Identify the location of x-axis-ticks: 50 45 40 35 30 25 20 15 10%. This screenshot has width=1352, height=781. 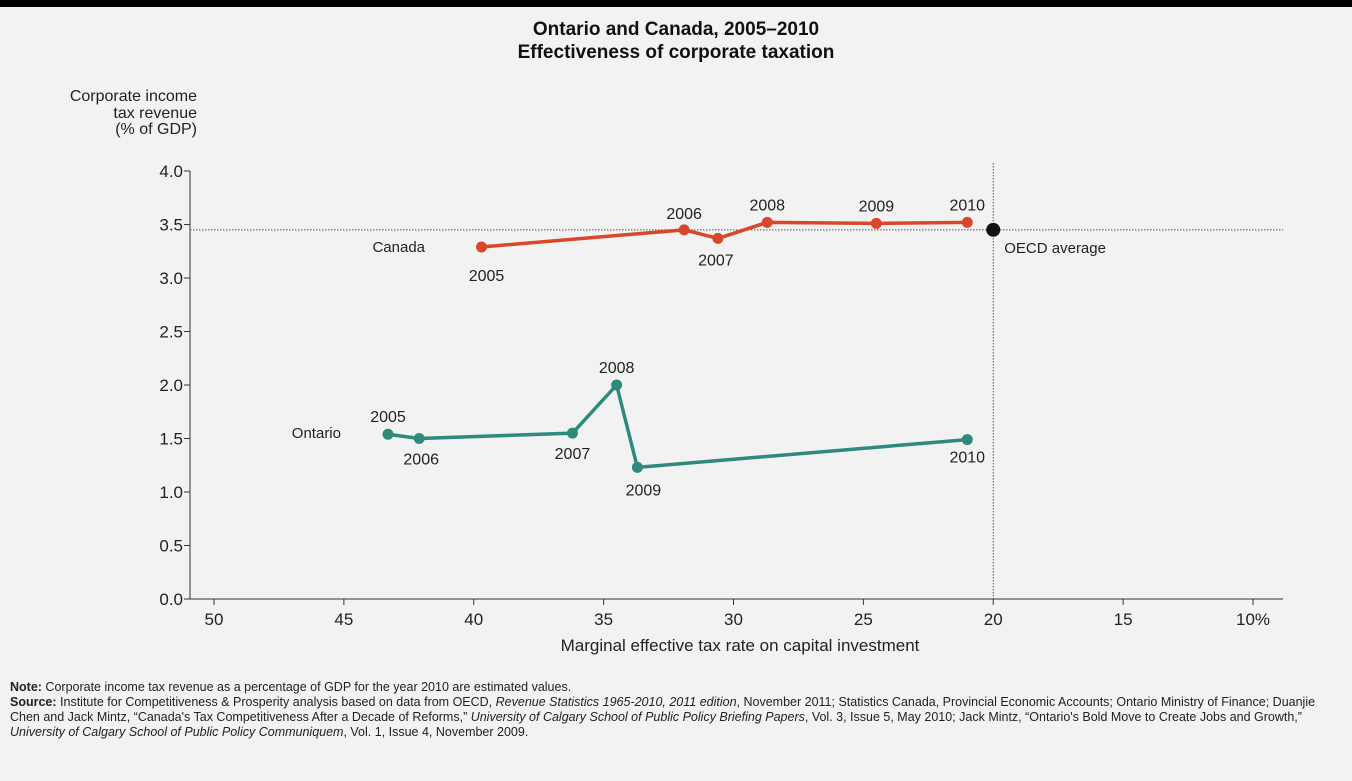
(737, 614).